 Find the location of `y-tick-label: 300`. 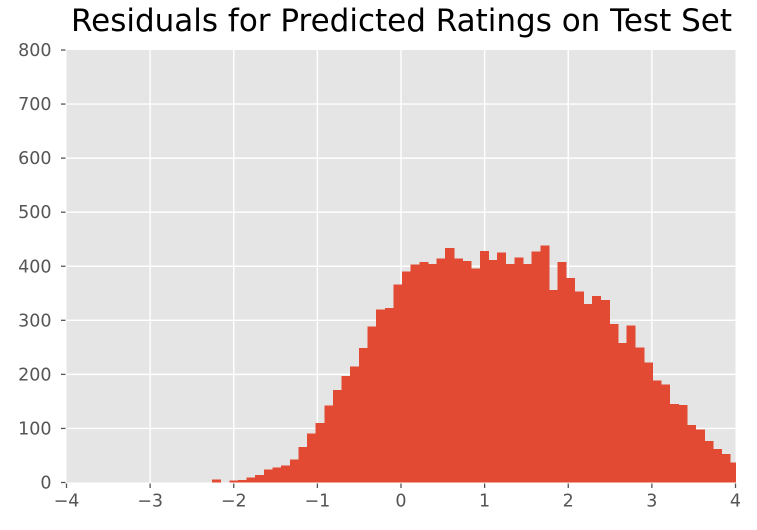

y-tick-label: 300 is located at coordinates (34, 321).